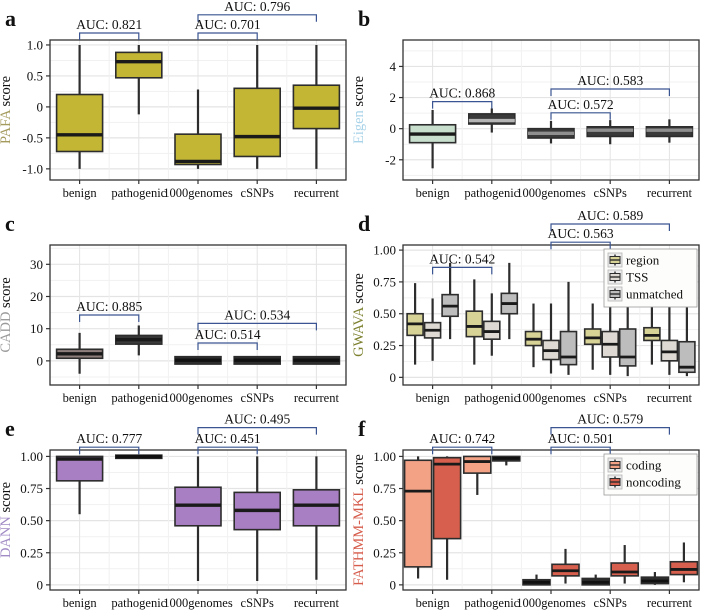  Describe the element at coordinates (581, 104) in the screenshot. I see `auc-label: AUC: 0.572` at that location.